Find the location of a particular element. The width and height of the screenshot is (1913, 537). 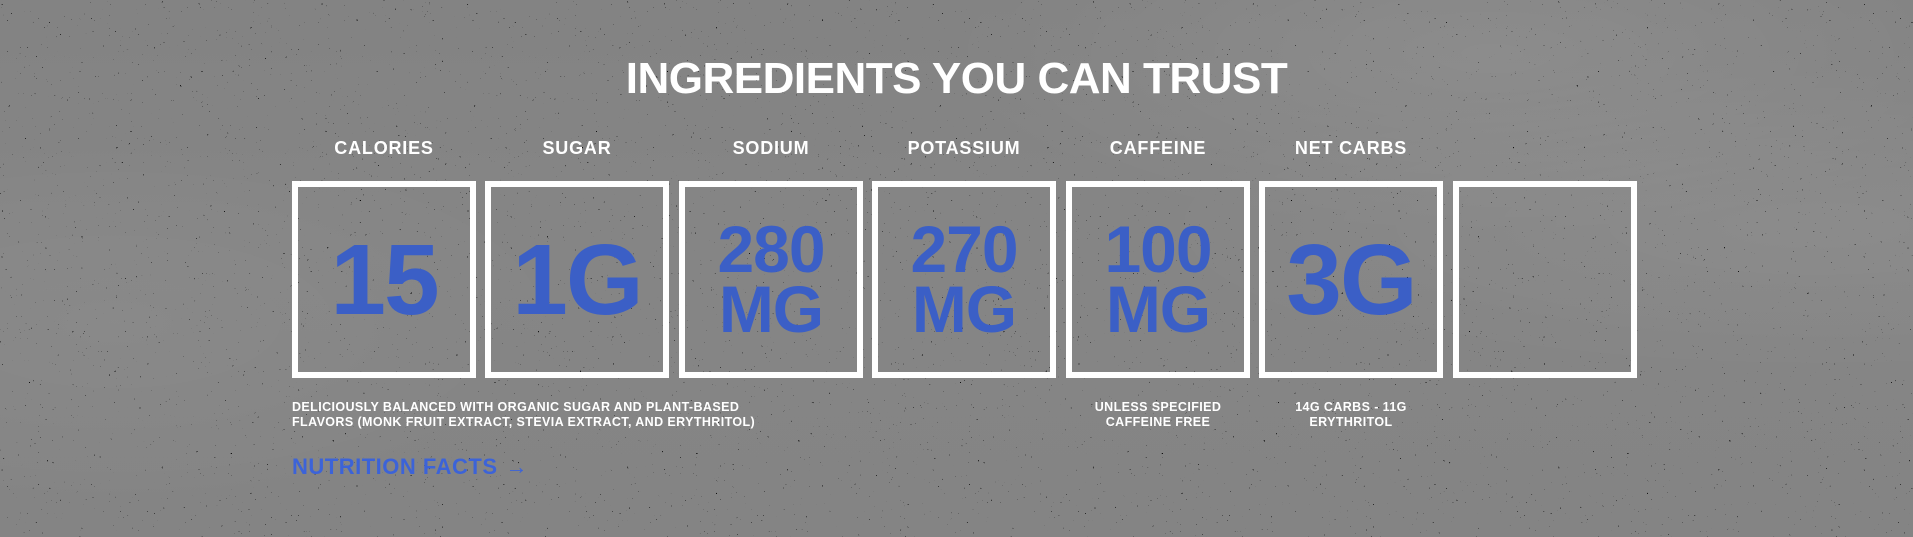

section-title: INGREDIENTS YOU CAN TRUST is located at coordinates (956, 78).